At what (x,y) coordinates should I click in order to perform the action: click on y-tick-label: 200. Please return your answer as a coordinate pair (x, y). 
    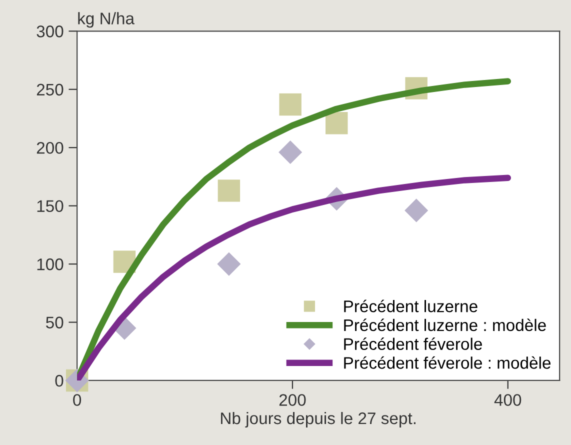
    Looking at the image, I should click on (50, 148).